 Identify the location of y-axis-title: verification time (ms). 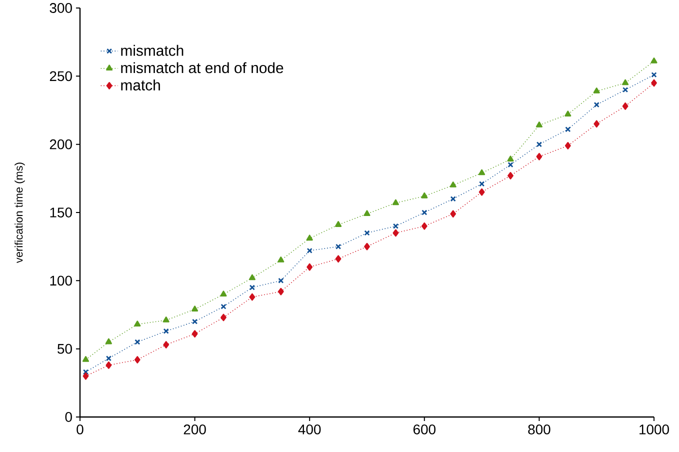
(19, 213).